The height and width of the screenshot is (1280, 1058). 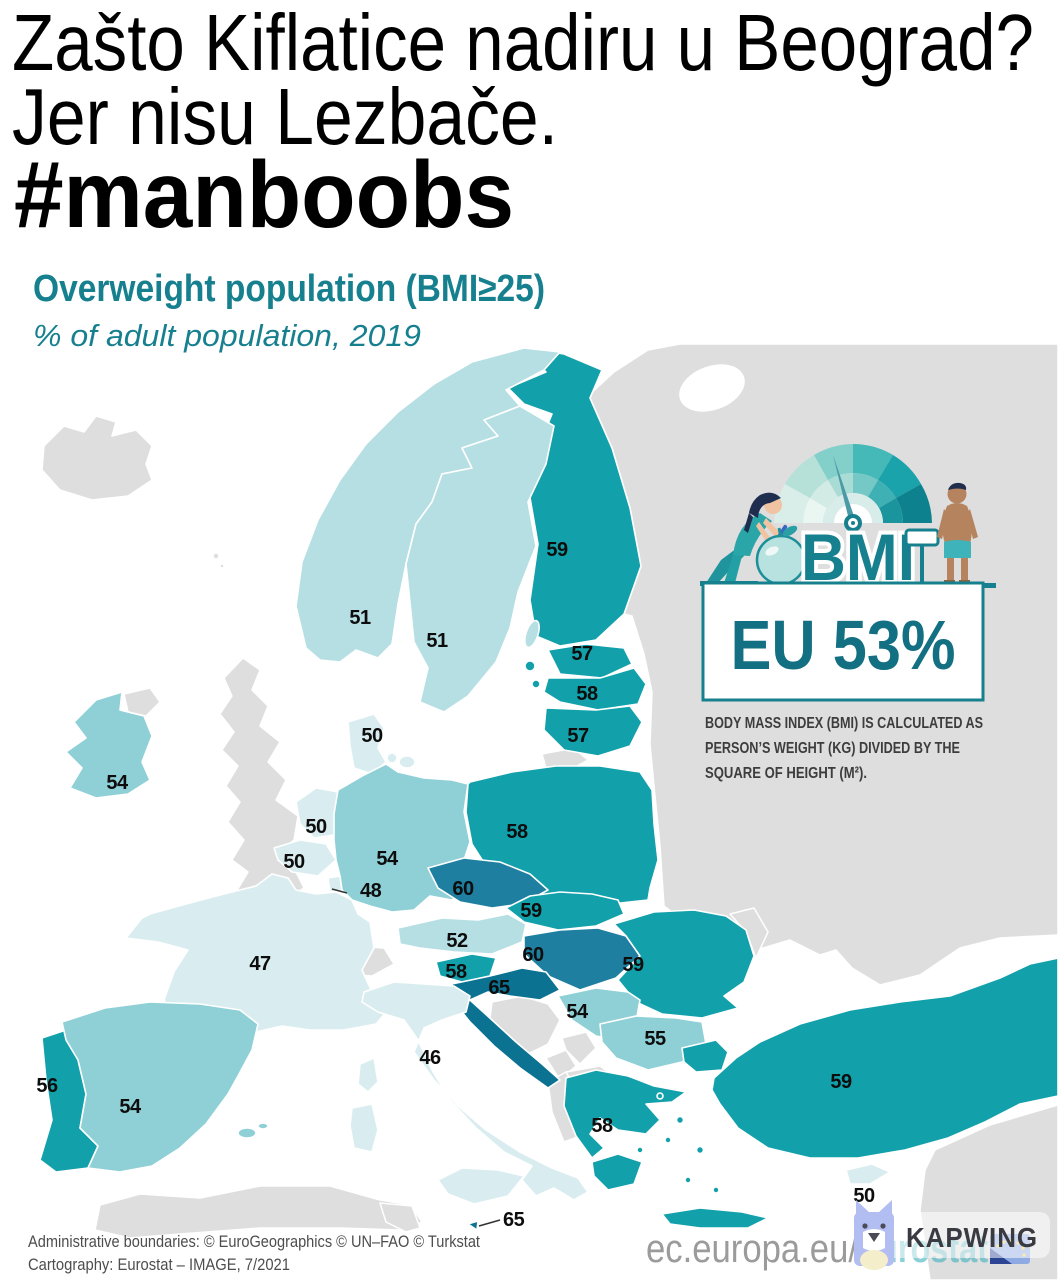 I want to click on country-finland, so click(x=574, y=497).